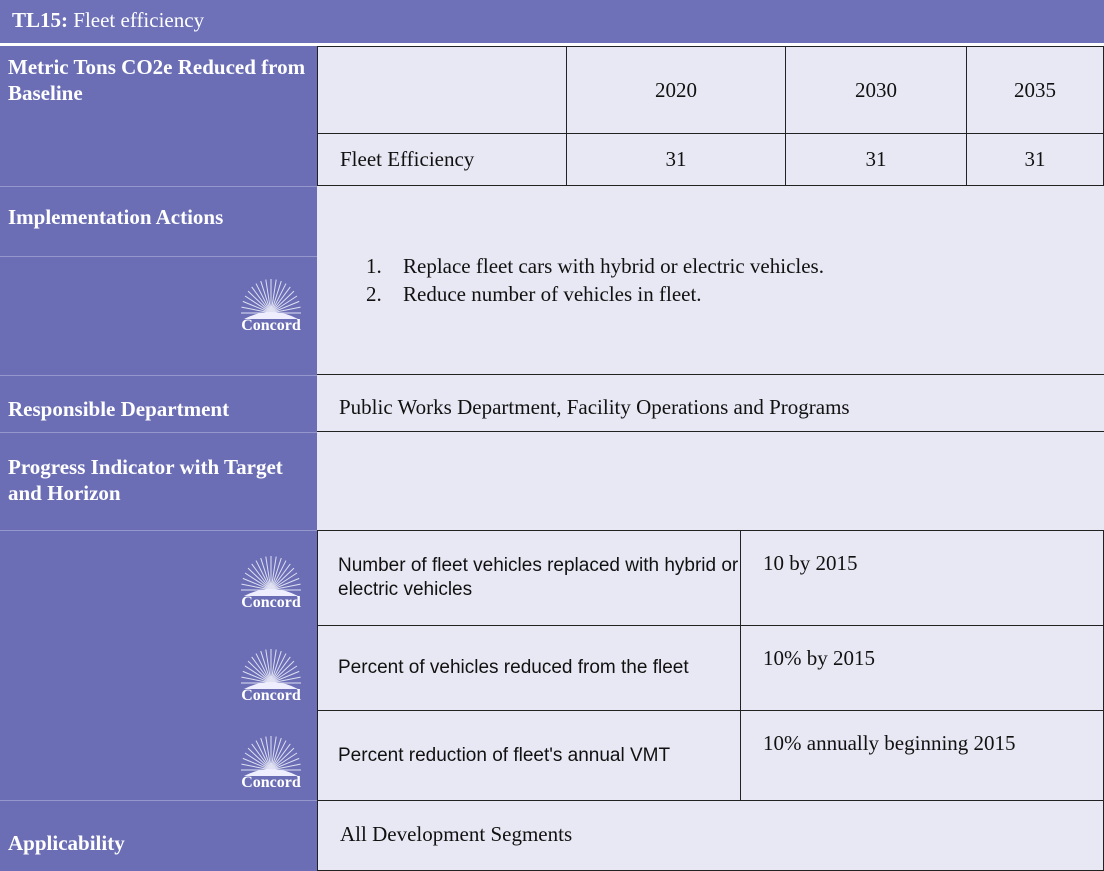 This screenshot has width=1104, height=871. Describe the element at coordinates (876, 90) in the screenshot. I see `year: 2030` at that location.